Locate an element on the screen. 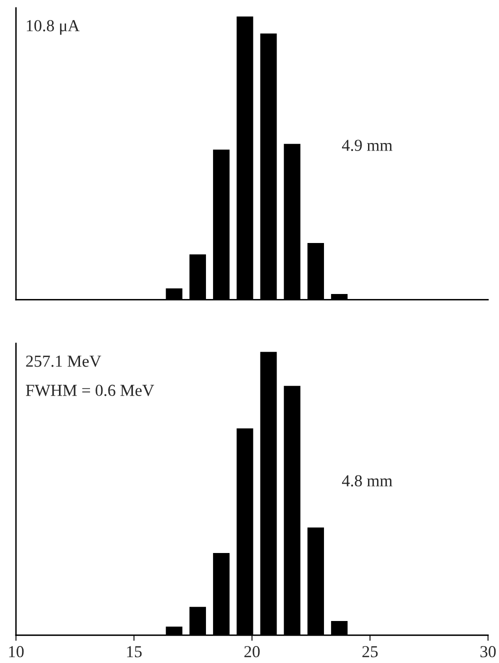  annotation: 4.9 mm is located at coordinates (367, 146).